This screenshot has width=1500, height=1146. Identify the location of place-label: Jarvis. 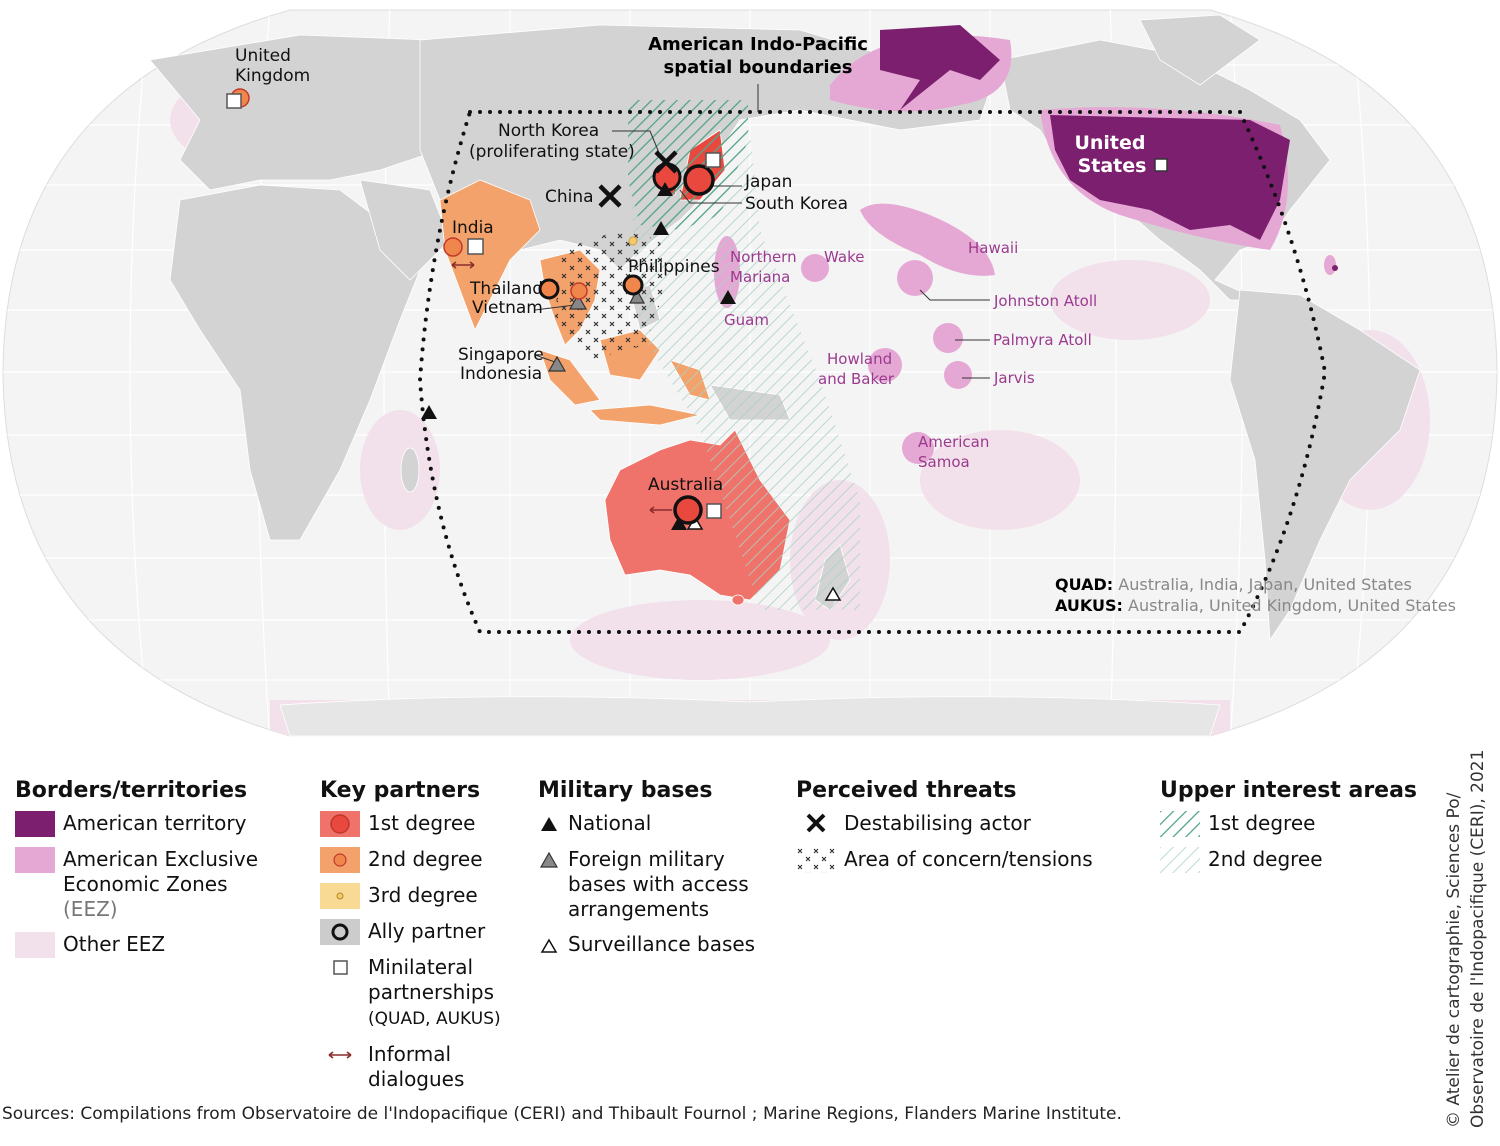
(1014, 378).